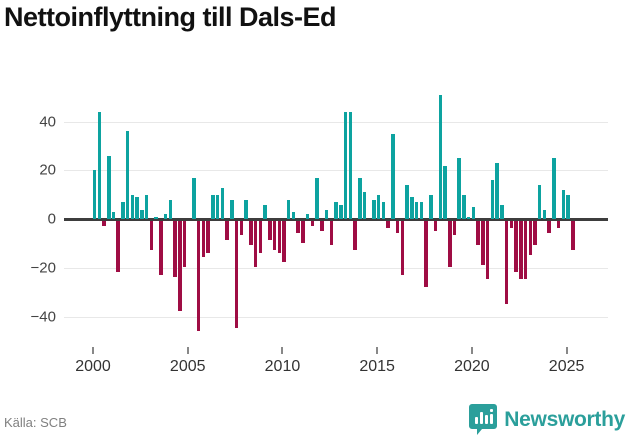  I want to click on brand-logo: Newsworthy, so click(547, 419).